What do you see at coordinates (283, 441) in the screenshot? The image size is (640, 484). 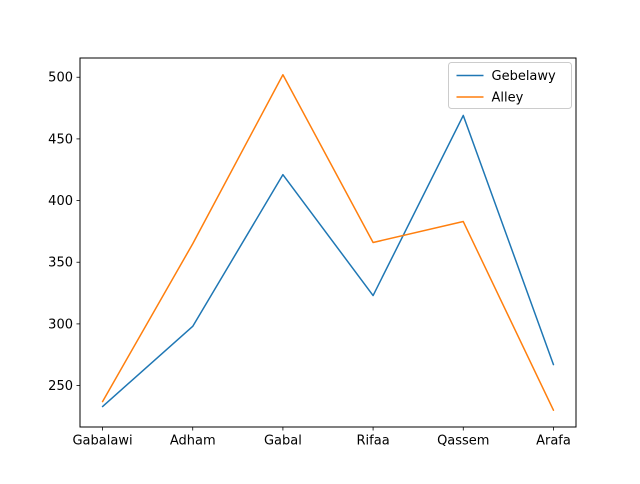 I see `x-axis-tick-label: Gabal` at bounding box center [283, 441].